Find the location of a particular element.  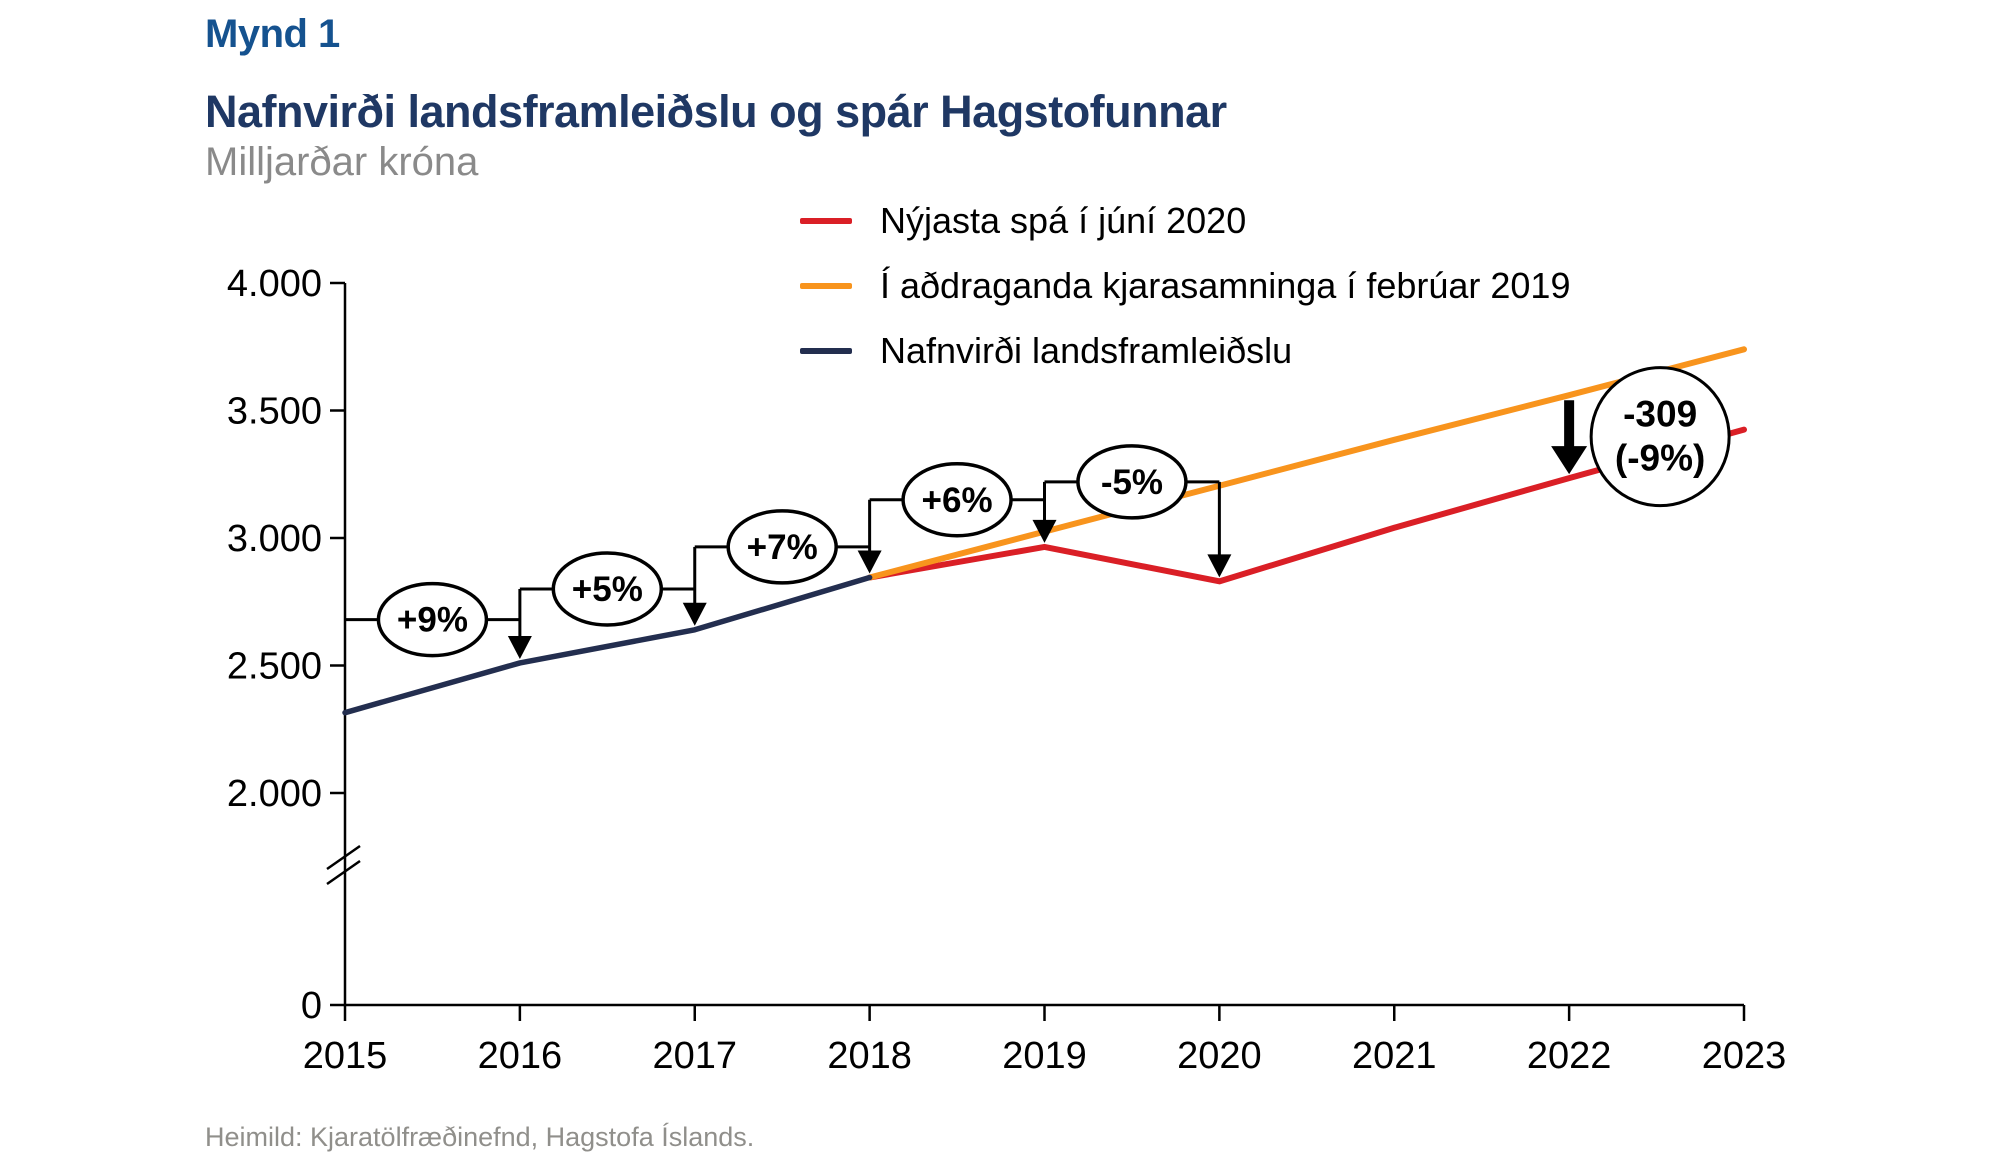

red-line-swatch-icon is located at coordinates (826, 220).